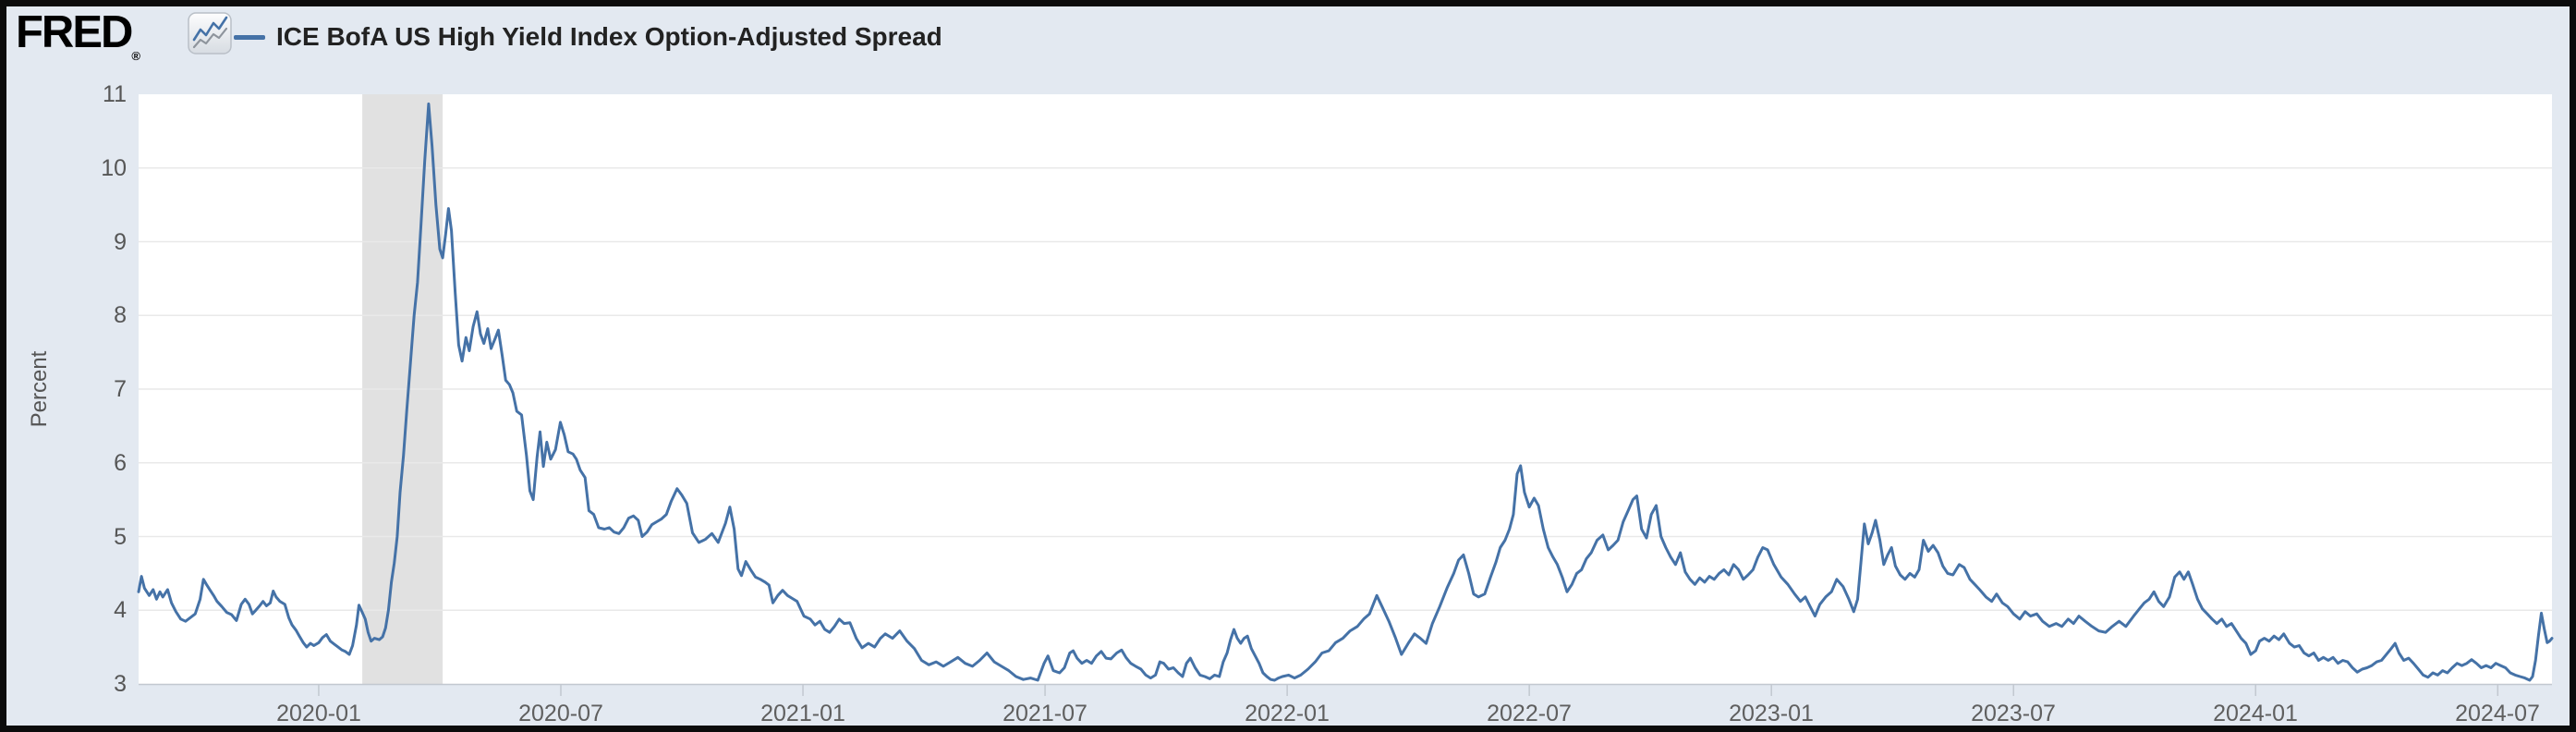 This screenshot has height=732, width=2576. I want to click on x-tick-label: 2023-07, so click(2013, 713).